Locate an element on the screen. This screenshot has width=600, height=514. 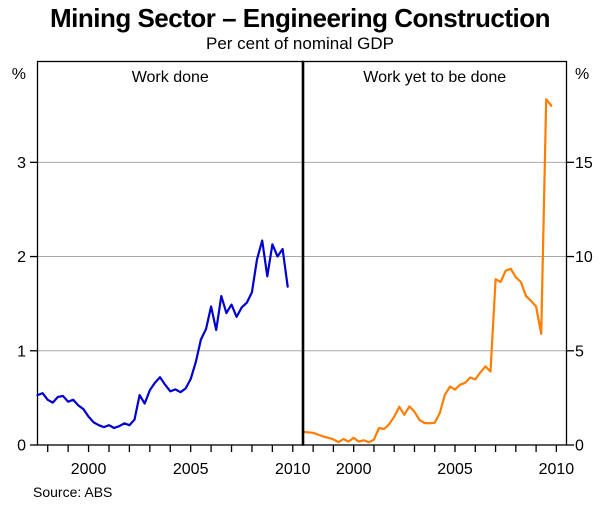
y-axis-label: 1 is located at coordinates (21, 351).